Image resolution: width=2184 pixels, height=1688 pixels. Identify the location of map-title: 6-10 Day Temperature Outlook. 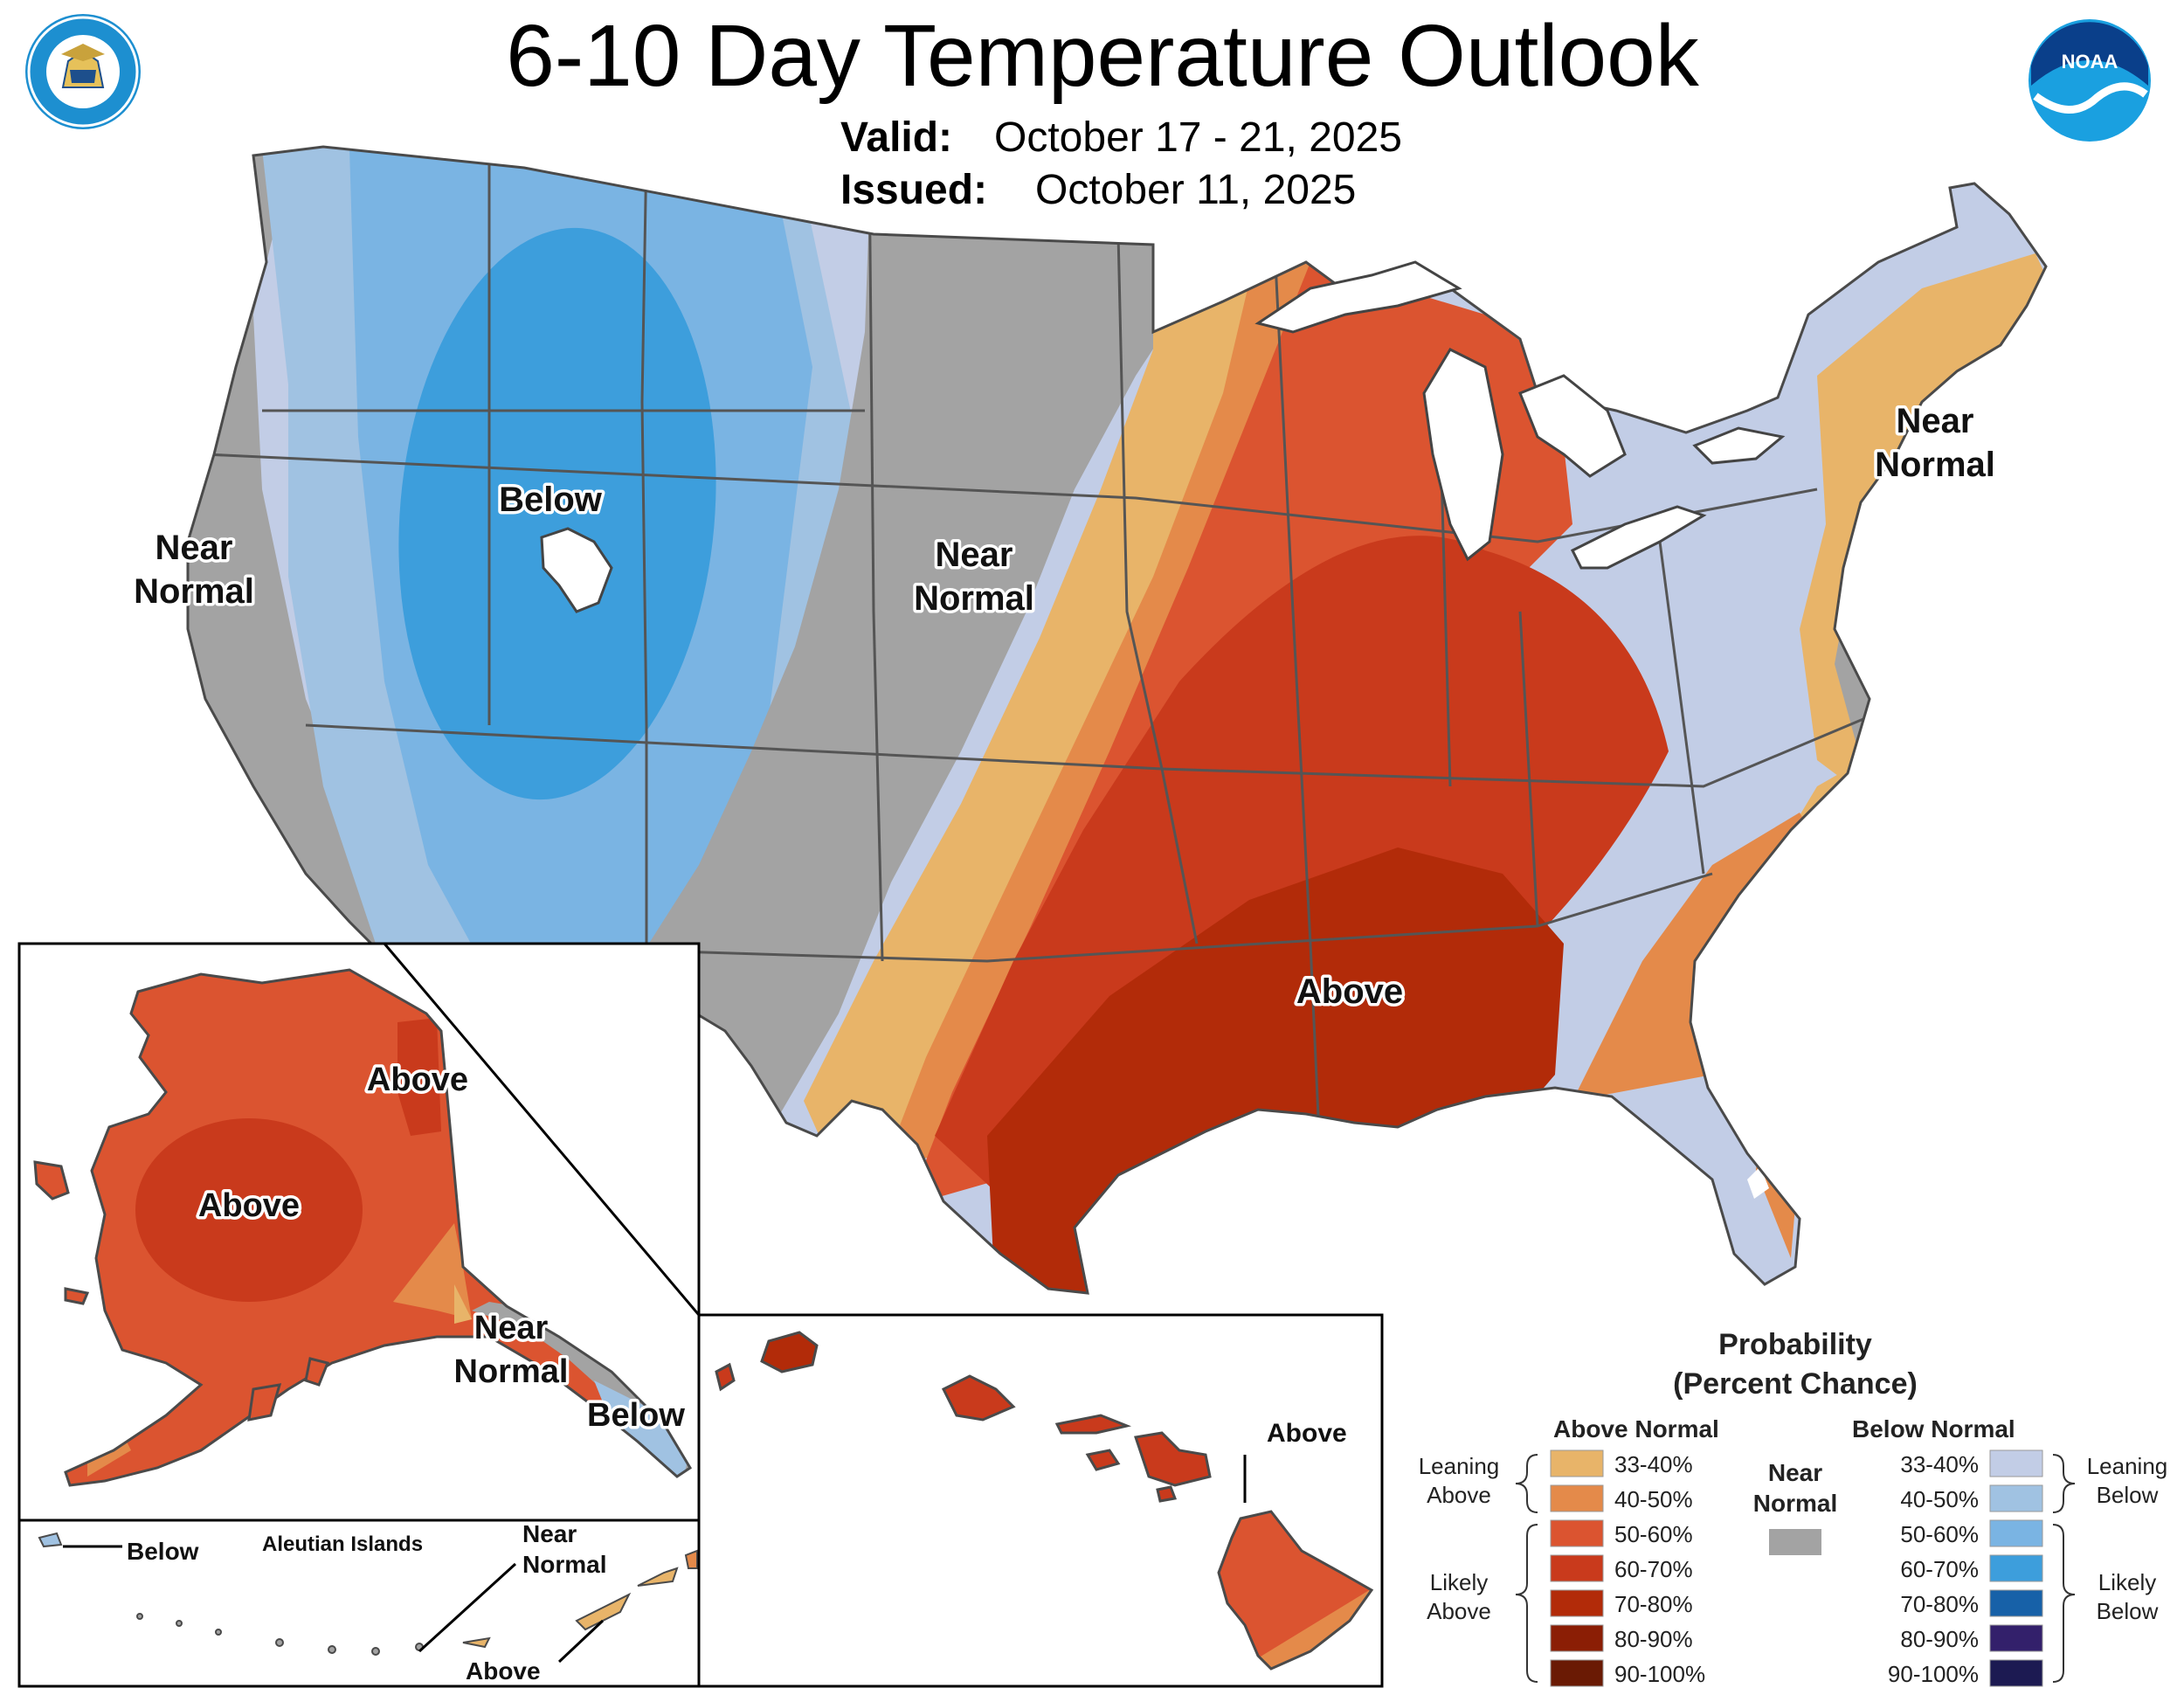
(1103, 56).